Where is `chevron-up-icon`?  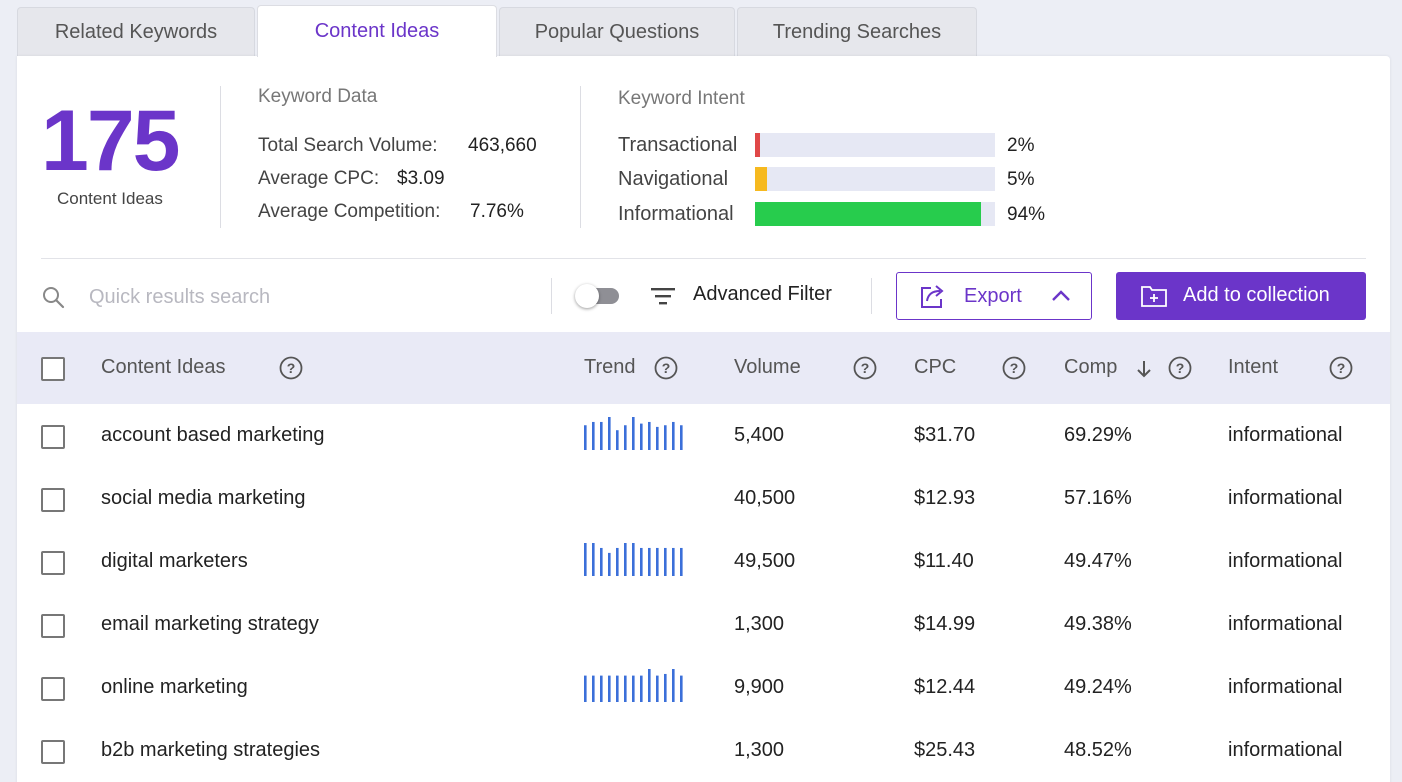 chevron-up-icon is located at coordinates (1061, 295).